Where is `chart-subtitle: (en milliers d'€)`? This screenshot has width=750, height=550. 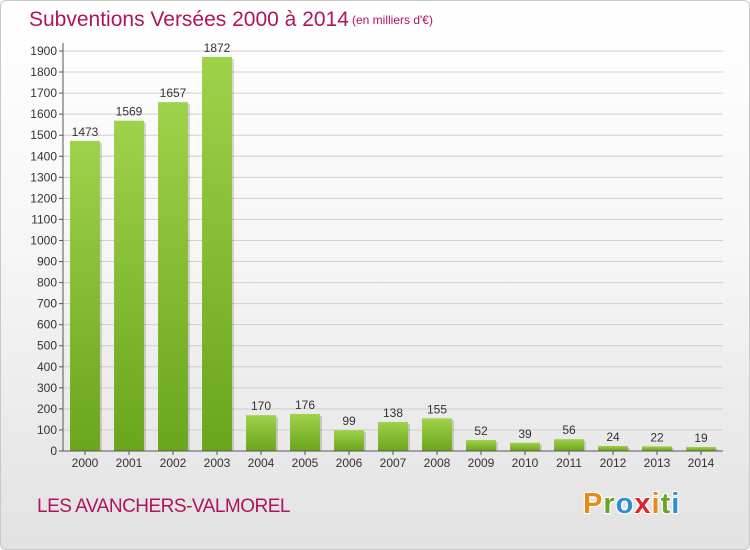 chart-subtitle: (en milliers d'€) is located at coordinates (392, 20).